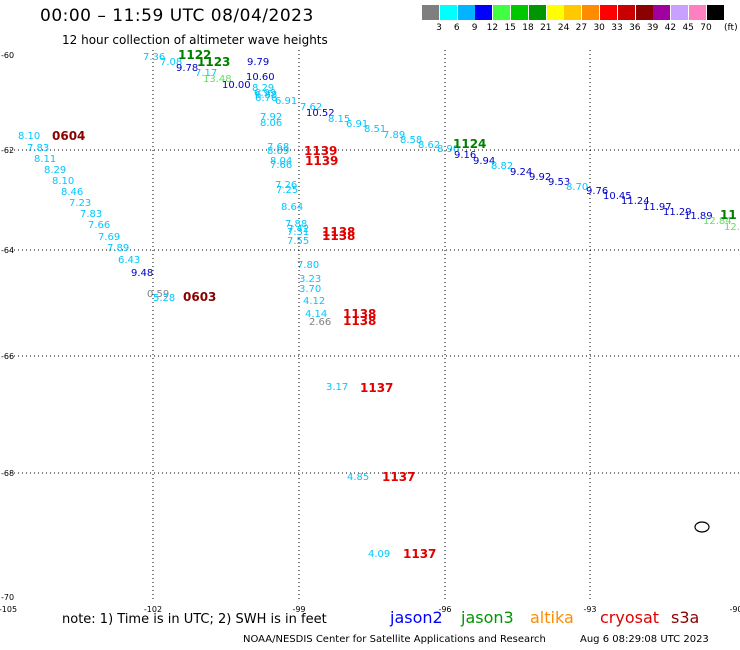 This screenshot has width=740, height=650. I want to click on wave-height-value: 7.55, so click(298, 241).